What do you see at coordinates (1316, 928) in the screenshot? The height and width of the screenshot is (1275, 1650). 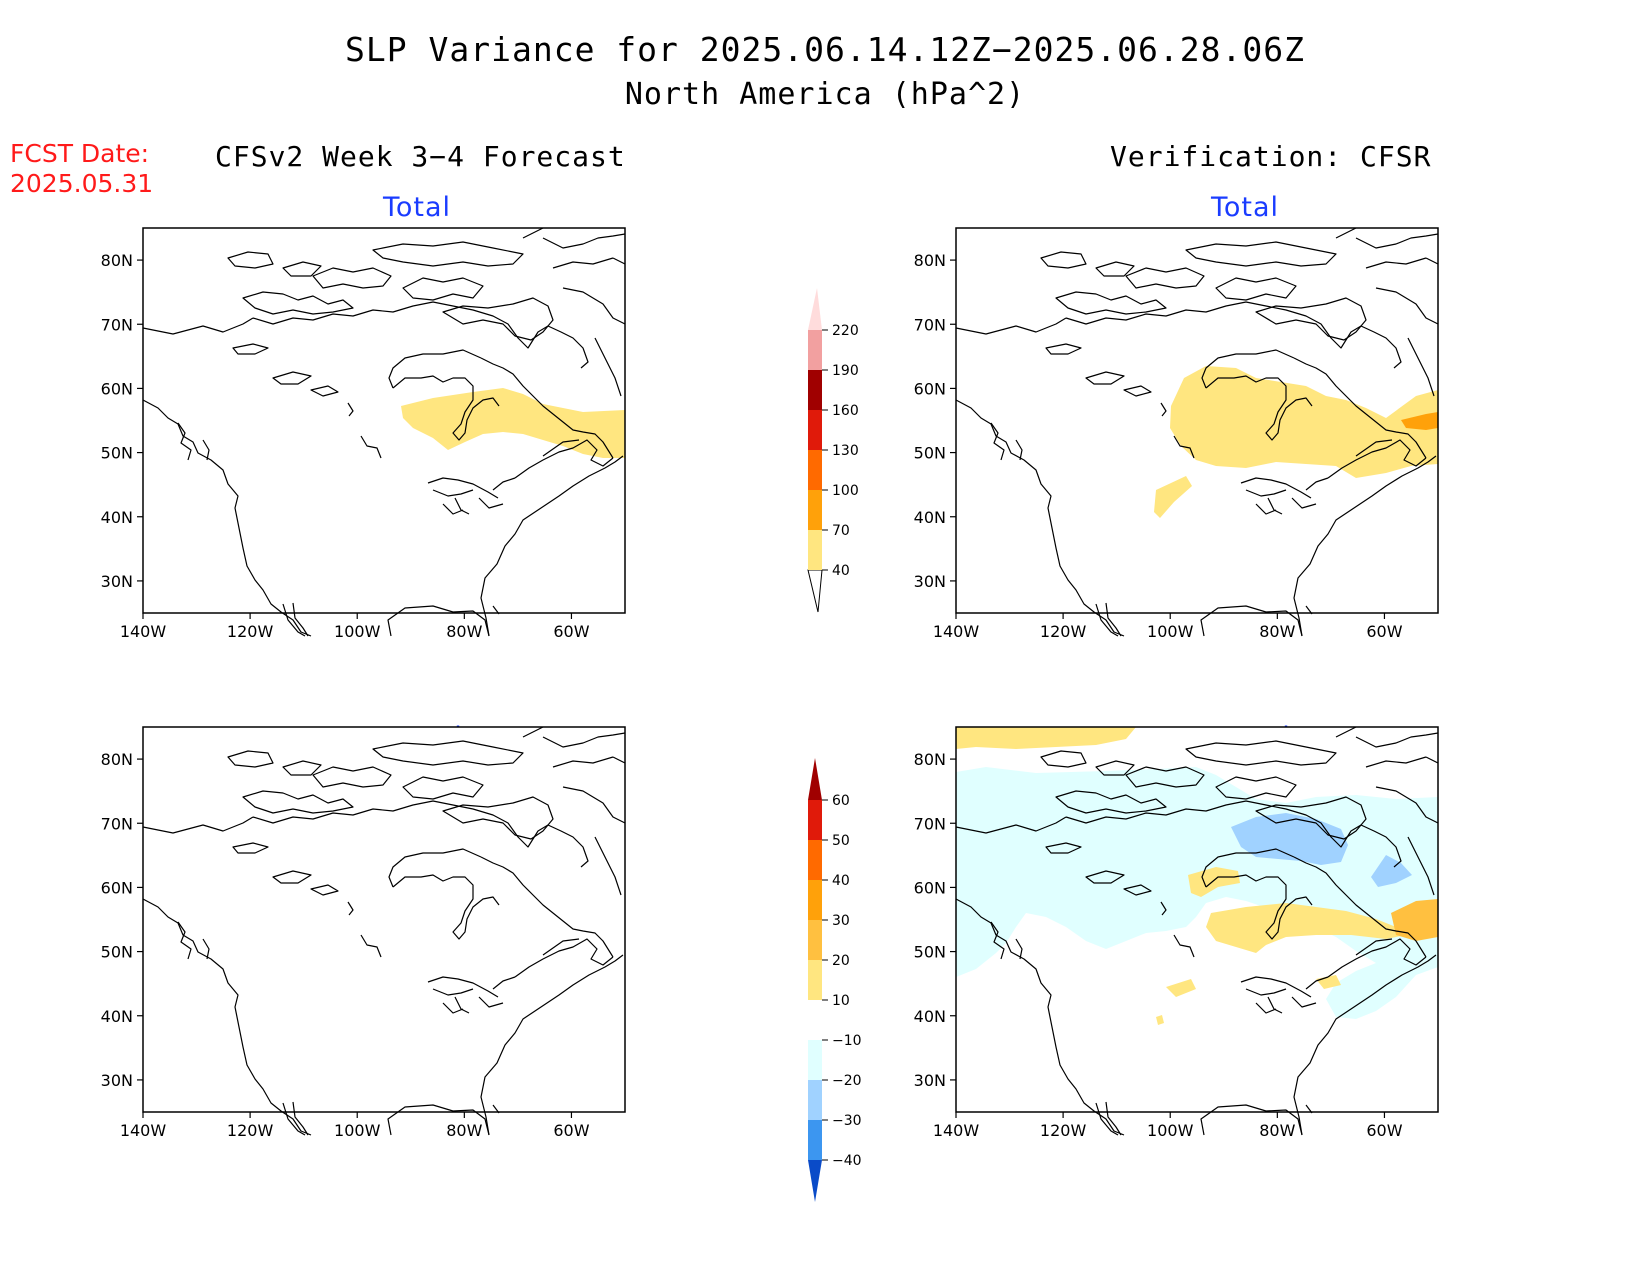 I see `shade-10-20-quebec` at bounding box center [1316, 928].